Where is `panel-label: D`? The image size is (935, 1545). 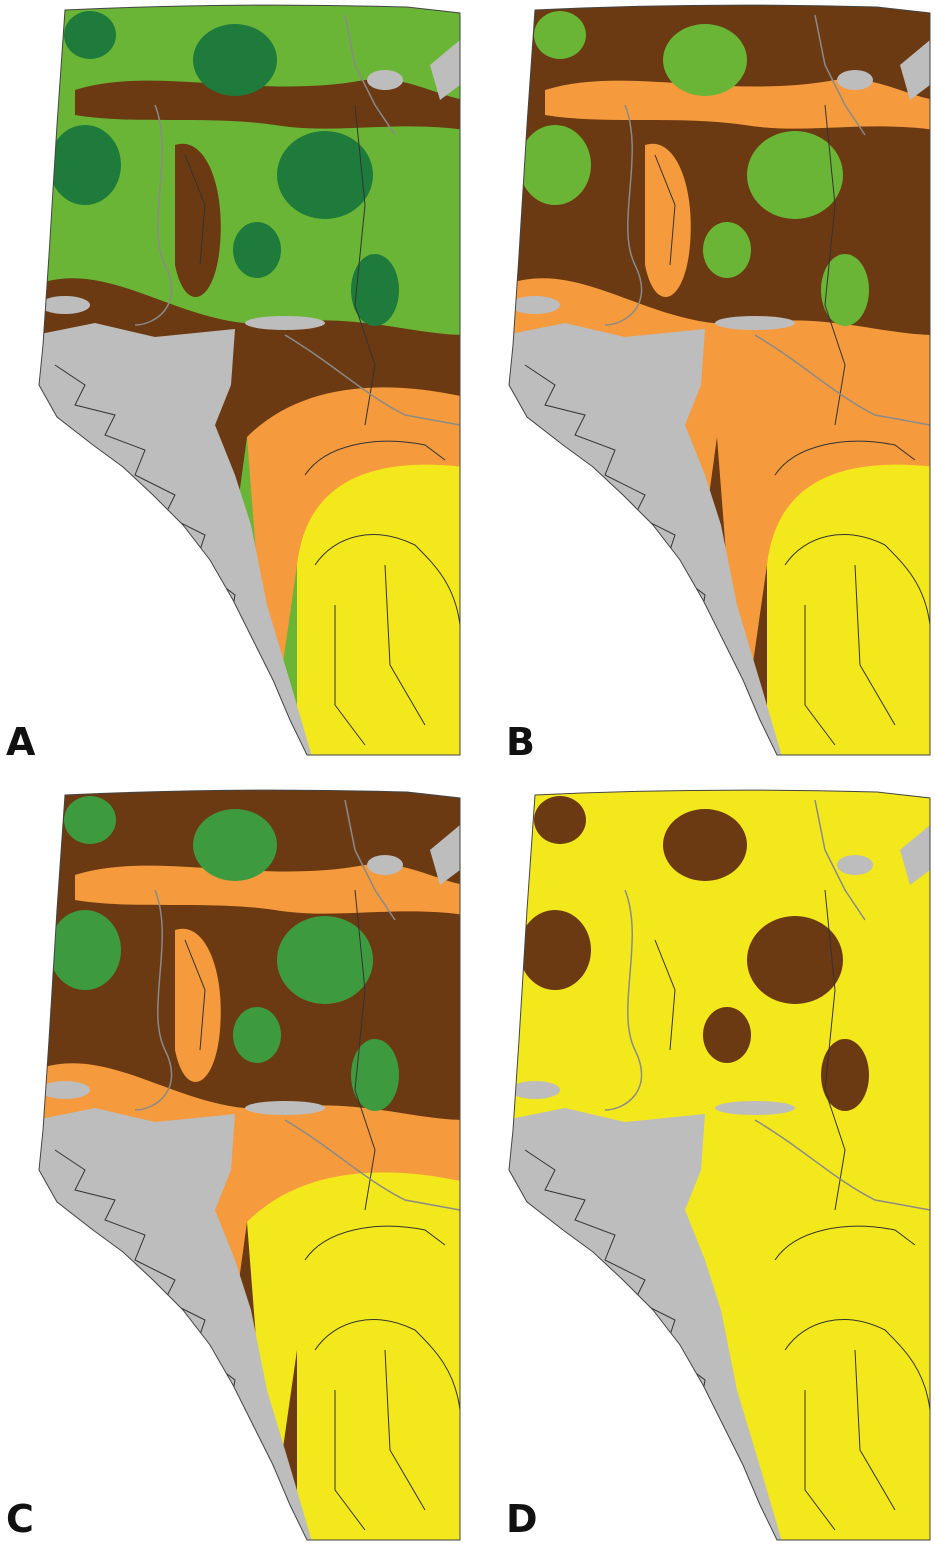
panel-label: D is located at coordinates (522, 1519).